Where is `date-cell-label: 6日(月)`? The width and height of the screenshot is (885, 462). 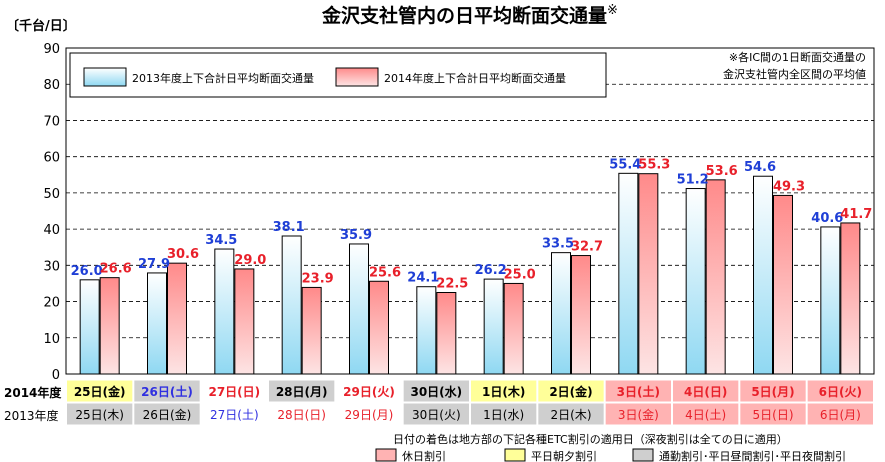 date-cell-label: 6日(月) is located at coordinates (840, 415).